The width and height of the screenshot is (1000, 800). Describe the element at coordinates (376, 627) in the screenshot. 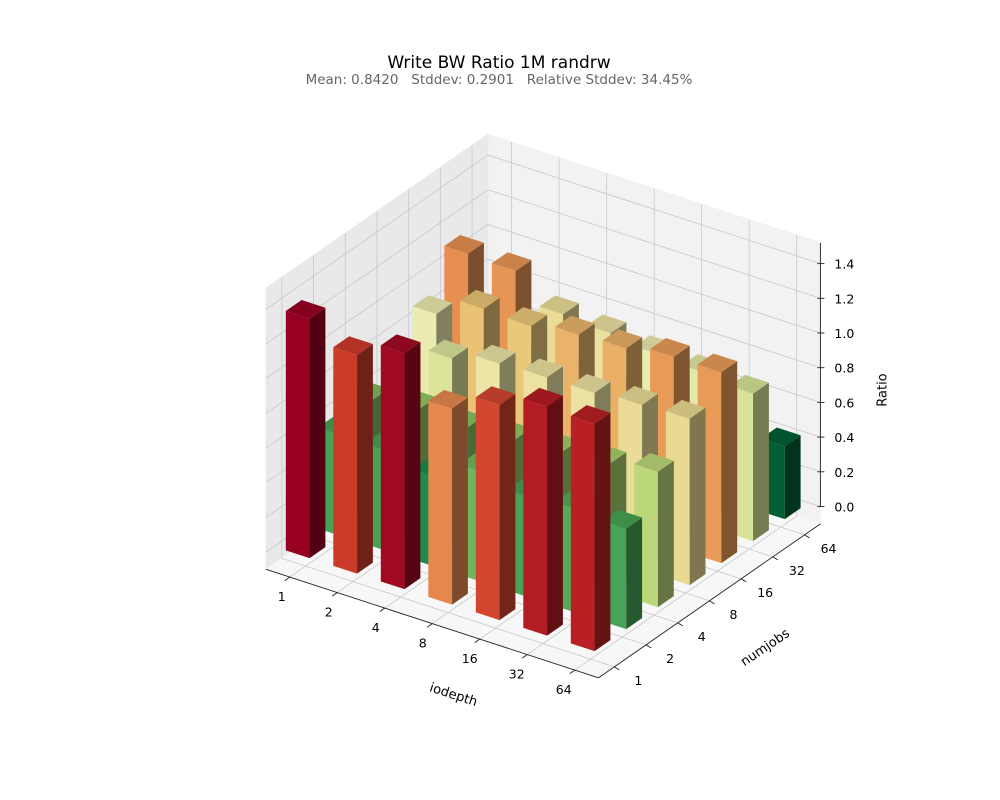

I see `x-tick-label: 4` at that location.